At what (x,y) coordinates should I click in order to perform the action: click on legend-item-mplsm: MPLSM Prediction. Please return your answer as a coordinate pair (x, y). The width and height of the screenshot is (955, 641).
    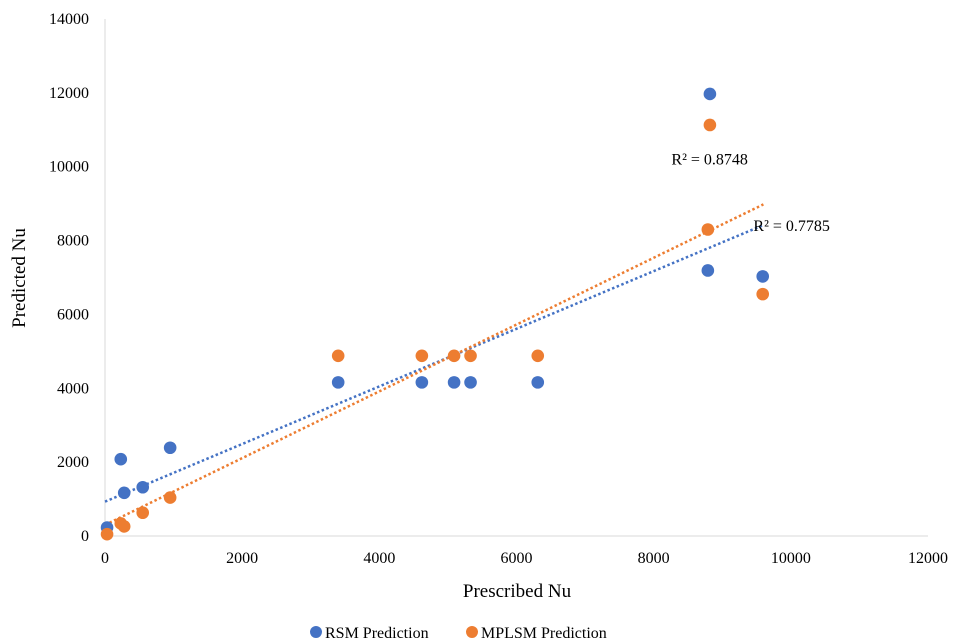
    Looking at the image, I should click on (536, 633).